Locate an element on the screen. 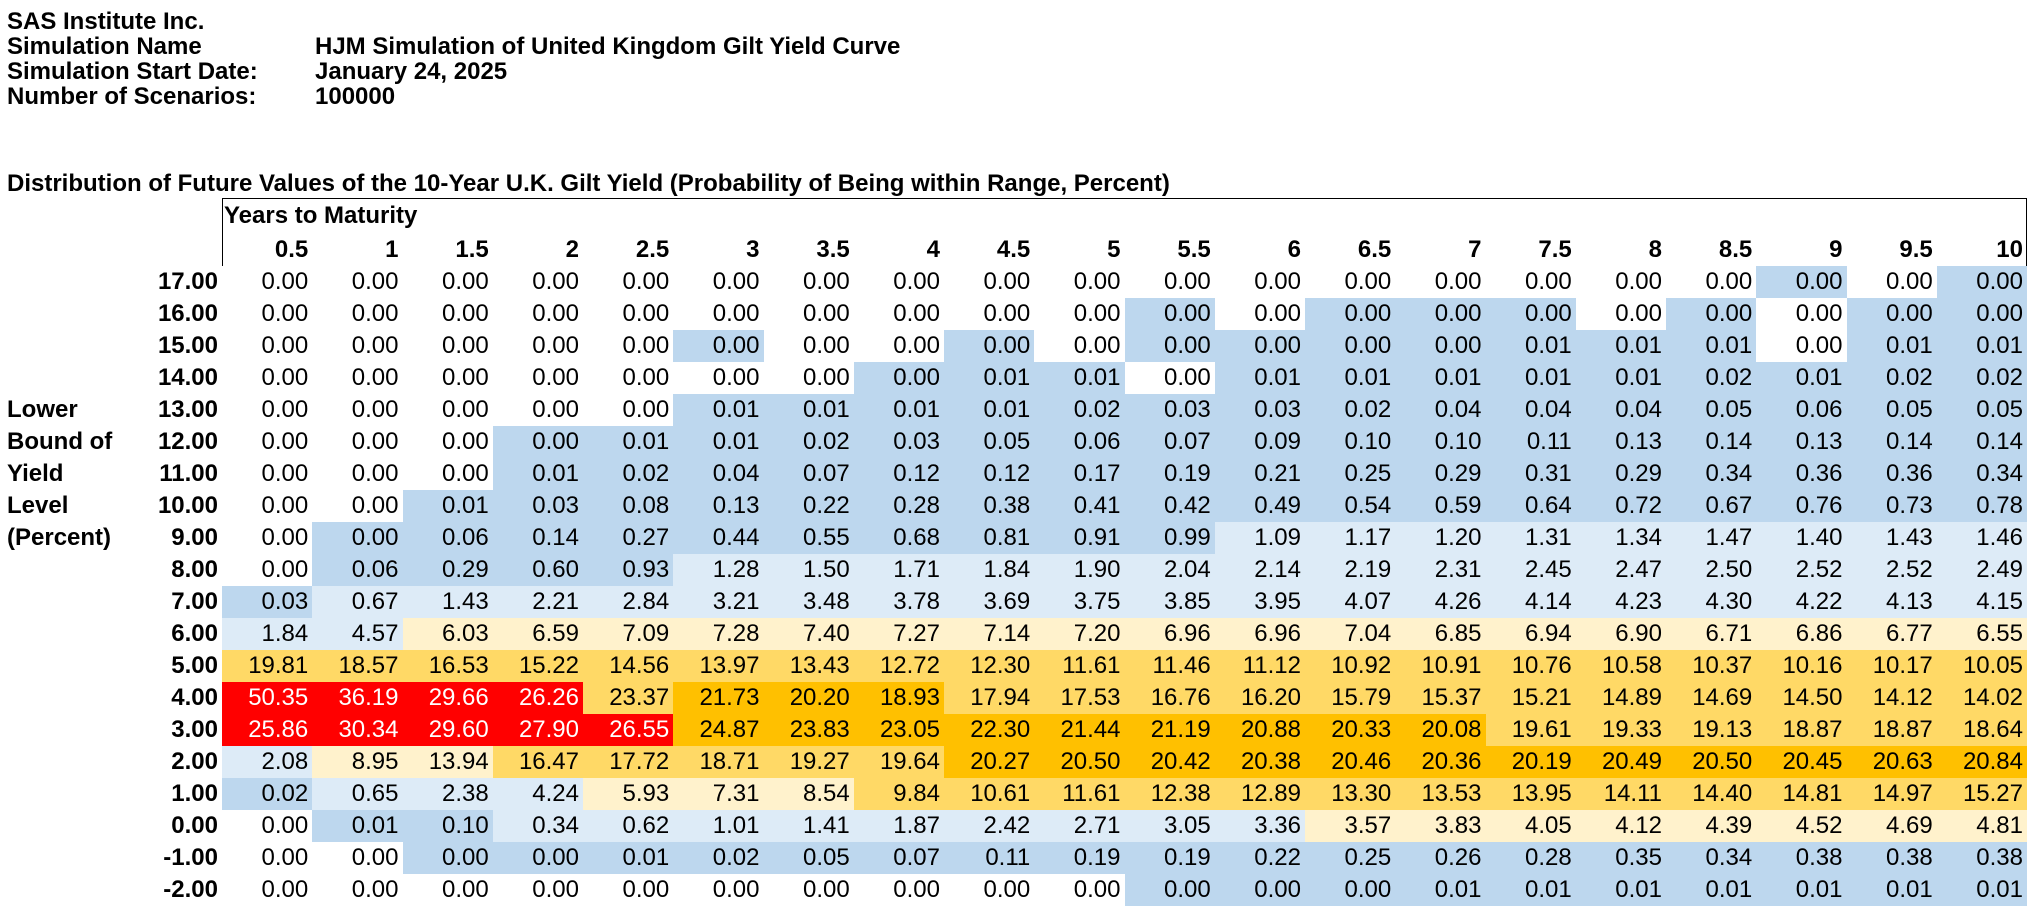 Image resolution: width=2032 pixels, height=907 pixels. table-cell: 15.79 is located at coordinates (1350, 698).